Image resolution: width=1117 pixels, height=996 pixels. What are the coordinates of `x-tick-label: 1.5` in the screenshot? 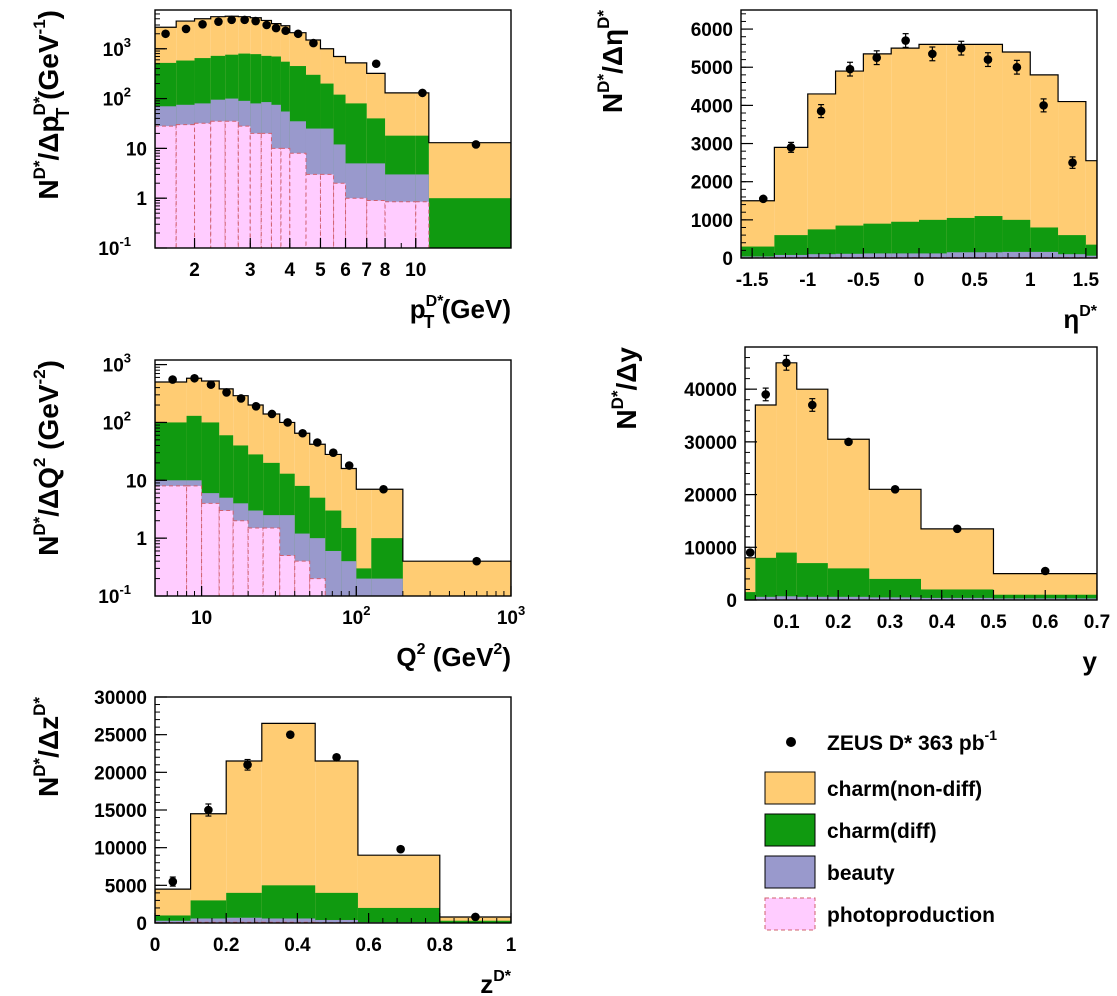 It's located at (1086, 280).